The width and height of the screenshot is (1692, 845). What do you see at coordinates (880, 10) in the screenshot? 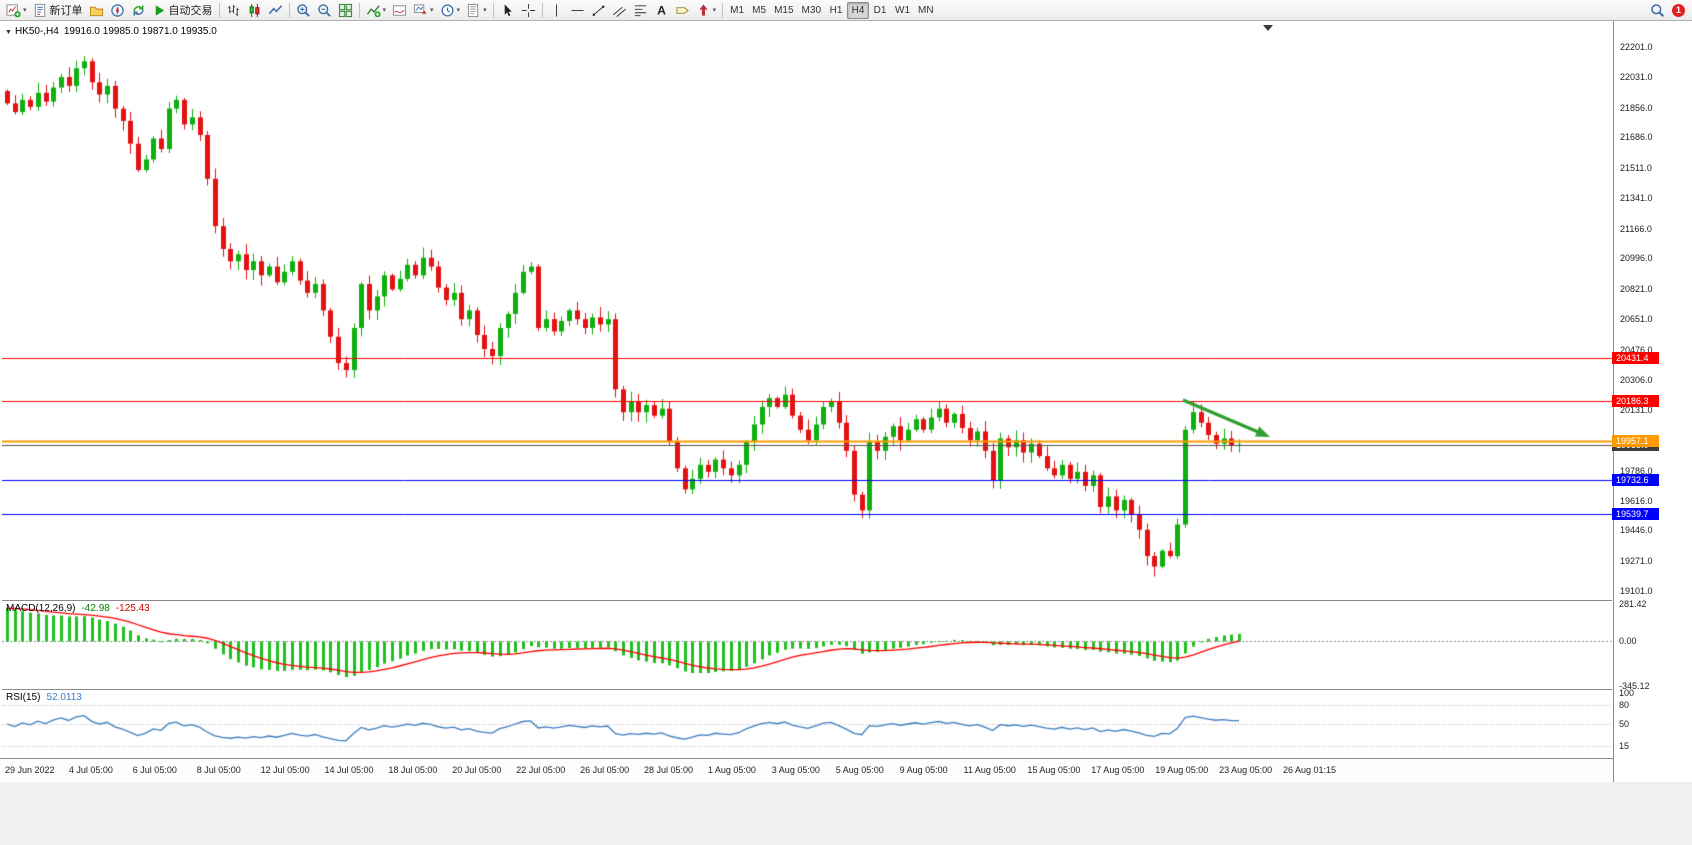
I see `timeframe-button-D1: D1` at bounding box center [880, 10].